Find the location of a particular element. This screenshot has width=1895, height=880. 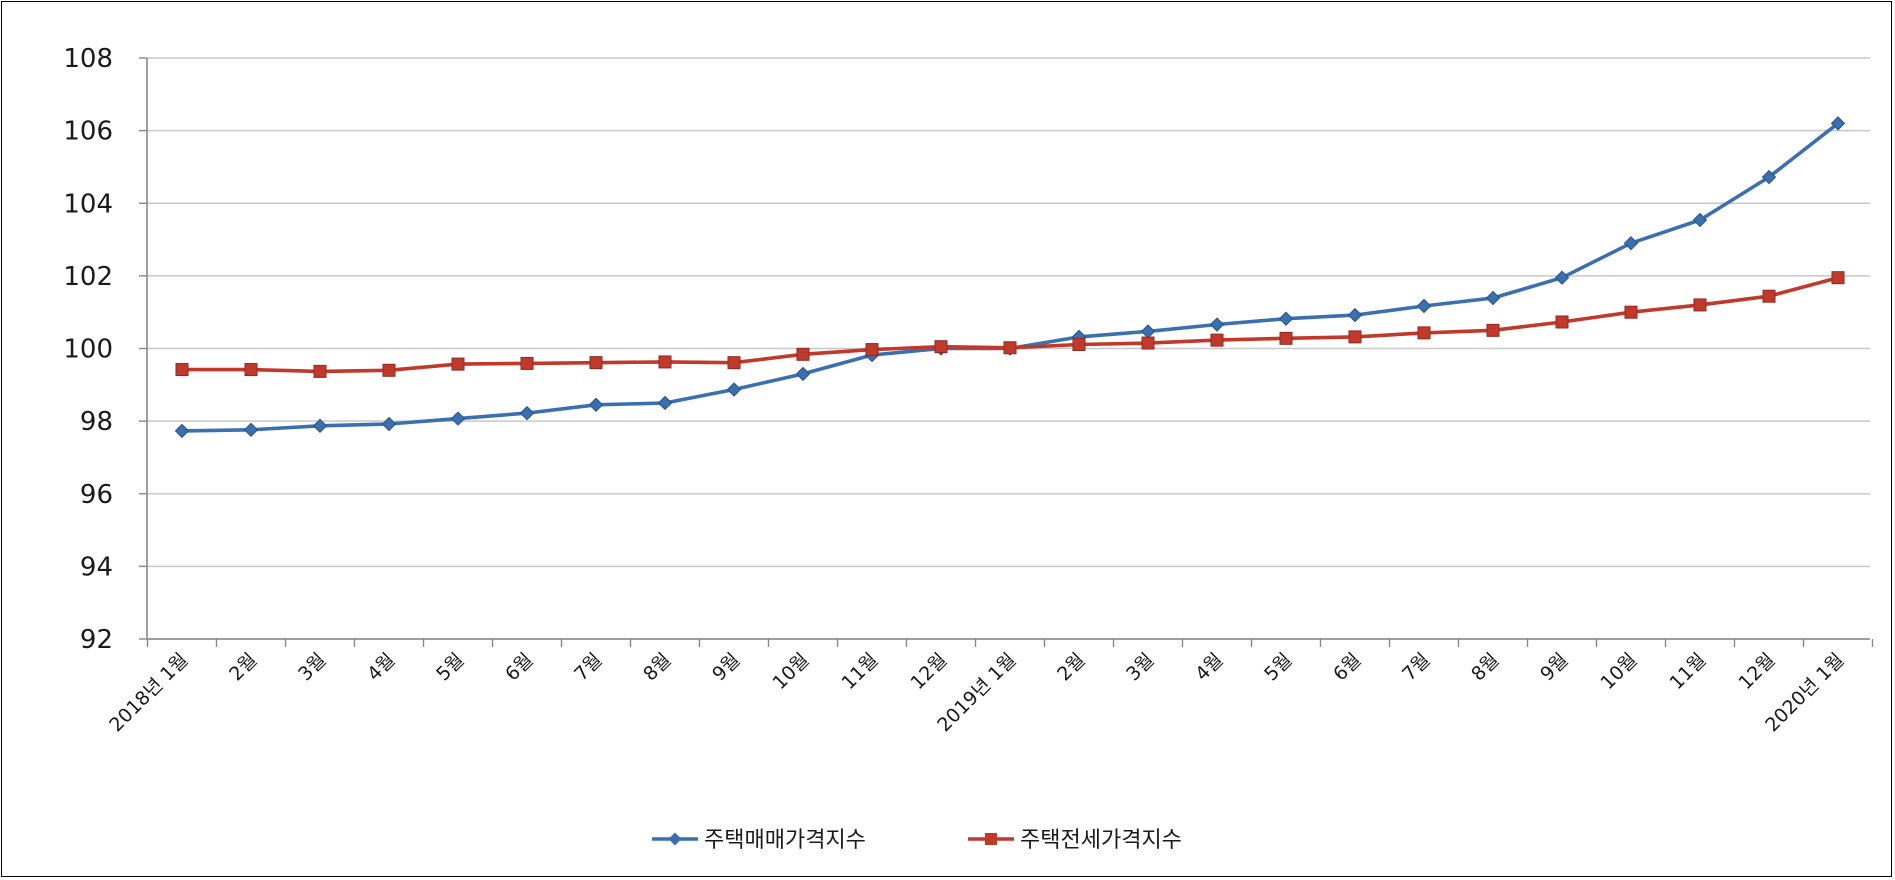

y-tick-label: 104 is located at coordinates (88, 204).